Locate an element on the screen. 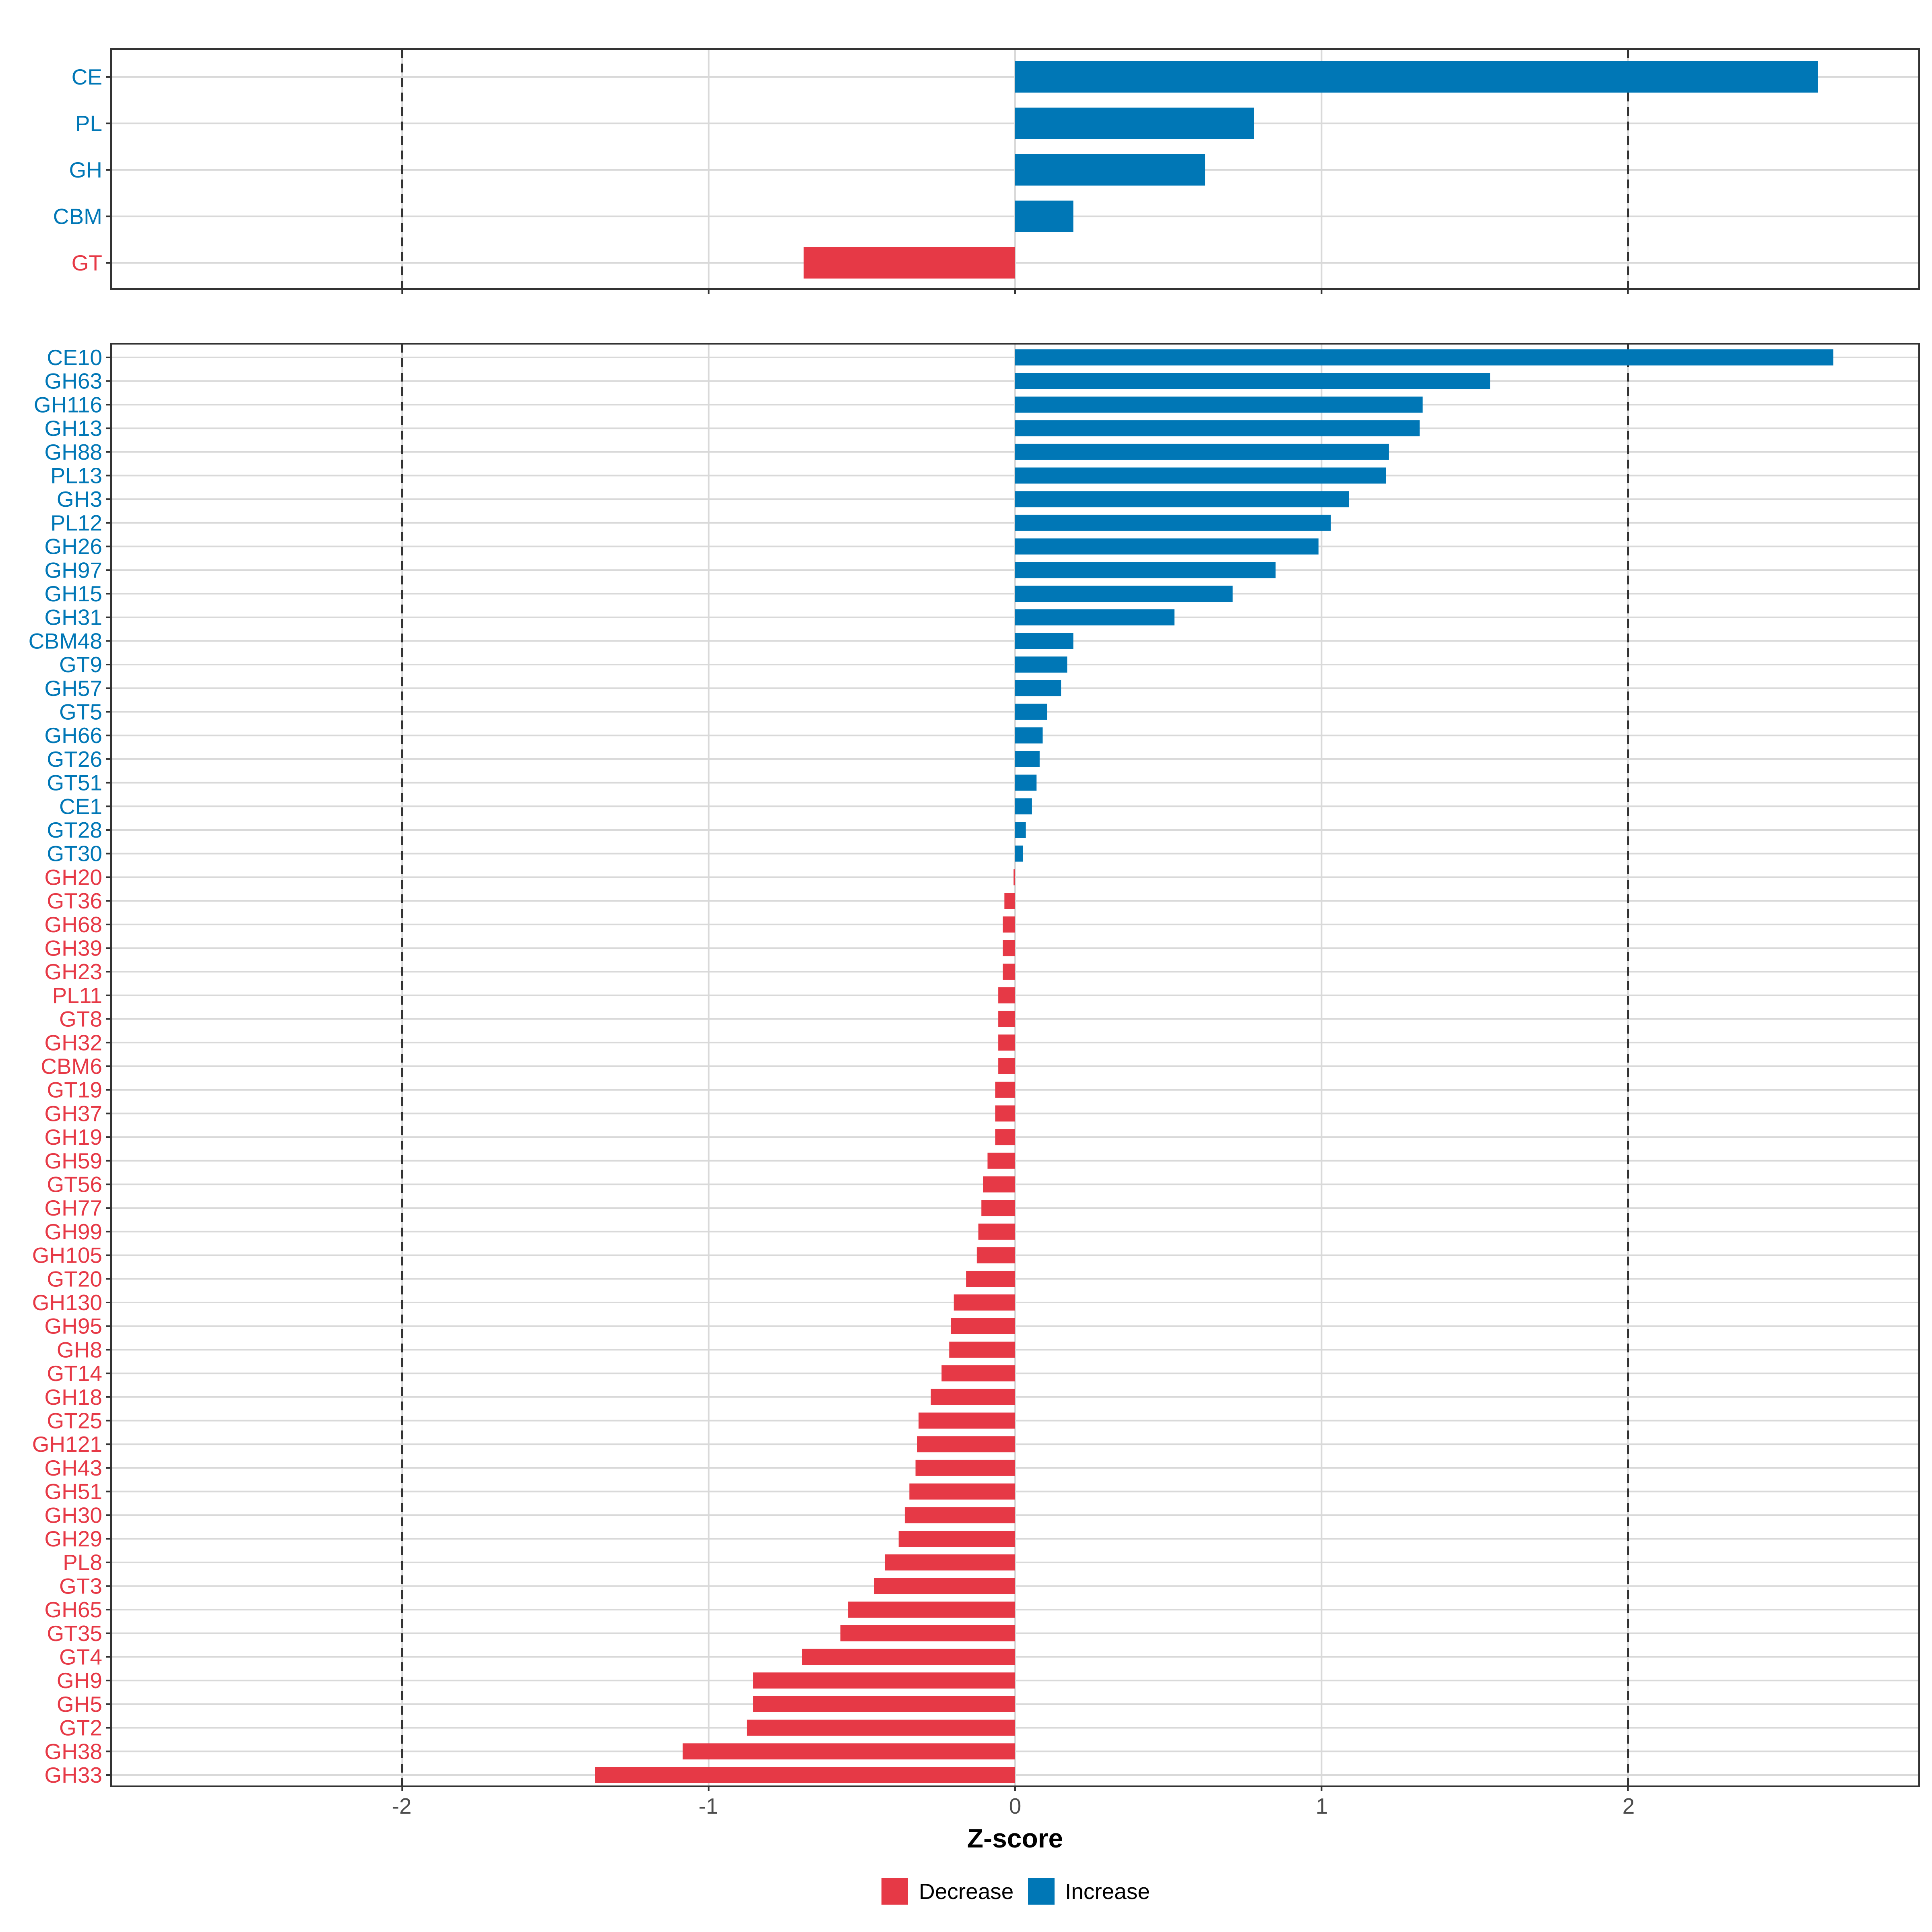 The width and height of the screenshot is (1932, 1932). bar-gt9 is located at coordinates (1041, 664).